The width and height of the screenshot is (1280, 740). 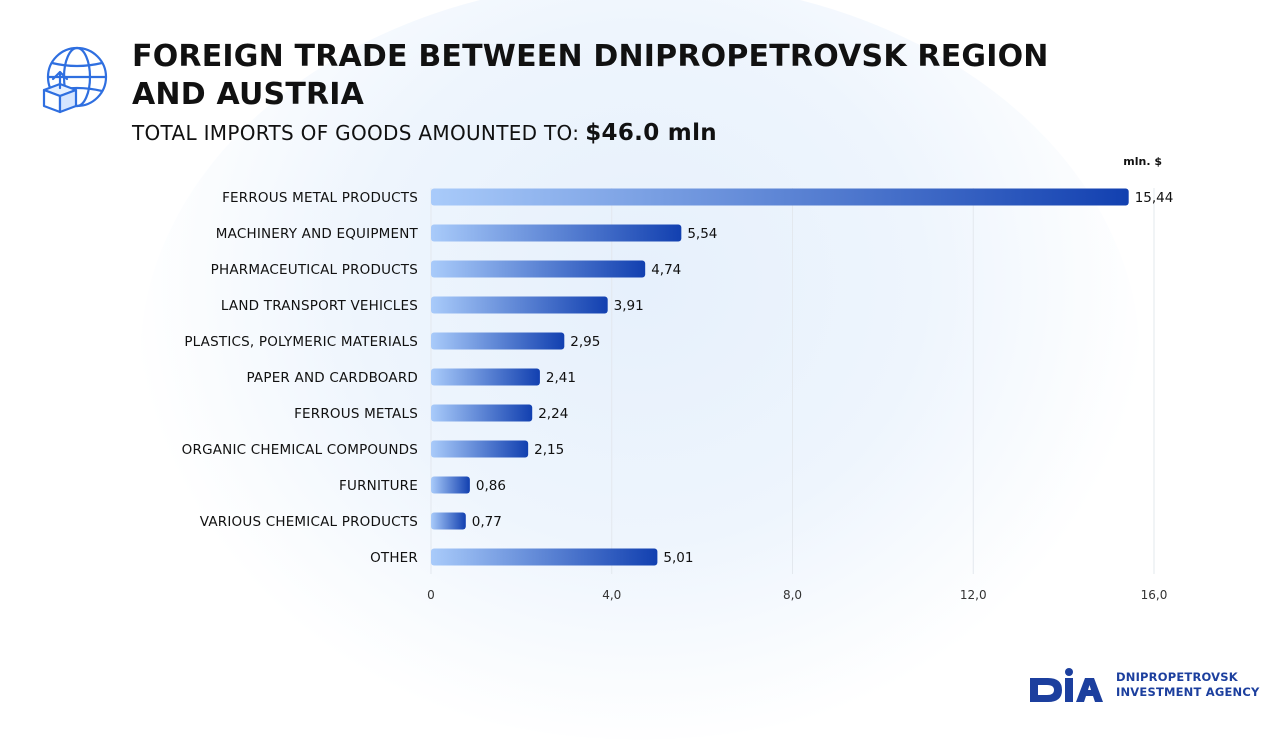 What do you see at coordinates (75, 80) in the screenshot?
I see `globe-box-upload-icon` at bounding box center [75, 80].